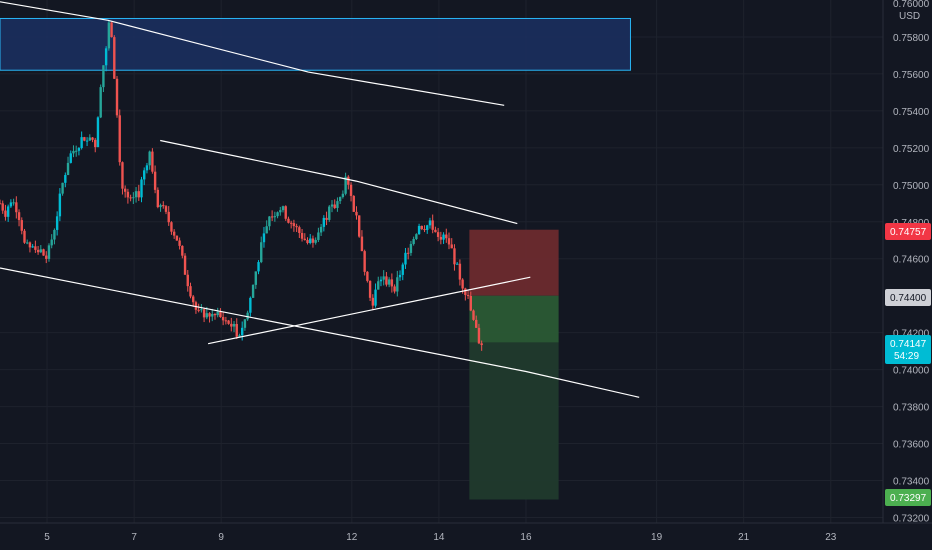 Image resolution: width=932 pixels, height=550 pixels. Describe the element at coordinates (339, 182) in the screenshot. I see `channel-upper-trendline` at that location.